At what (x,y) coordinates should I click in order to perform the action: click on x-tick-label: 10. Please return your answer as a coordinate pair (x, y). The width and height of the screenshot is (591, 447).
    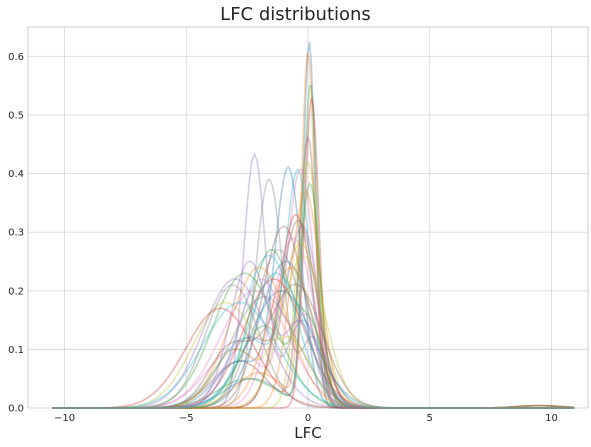
    Looking at the image, I should click on (551, 418).